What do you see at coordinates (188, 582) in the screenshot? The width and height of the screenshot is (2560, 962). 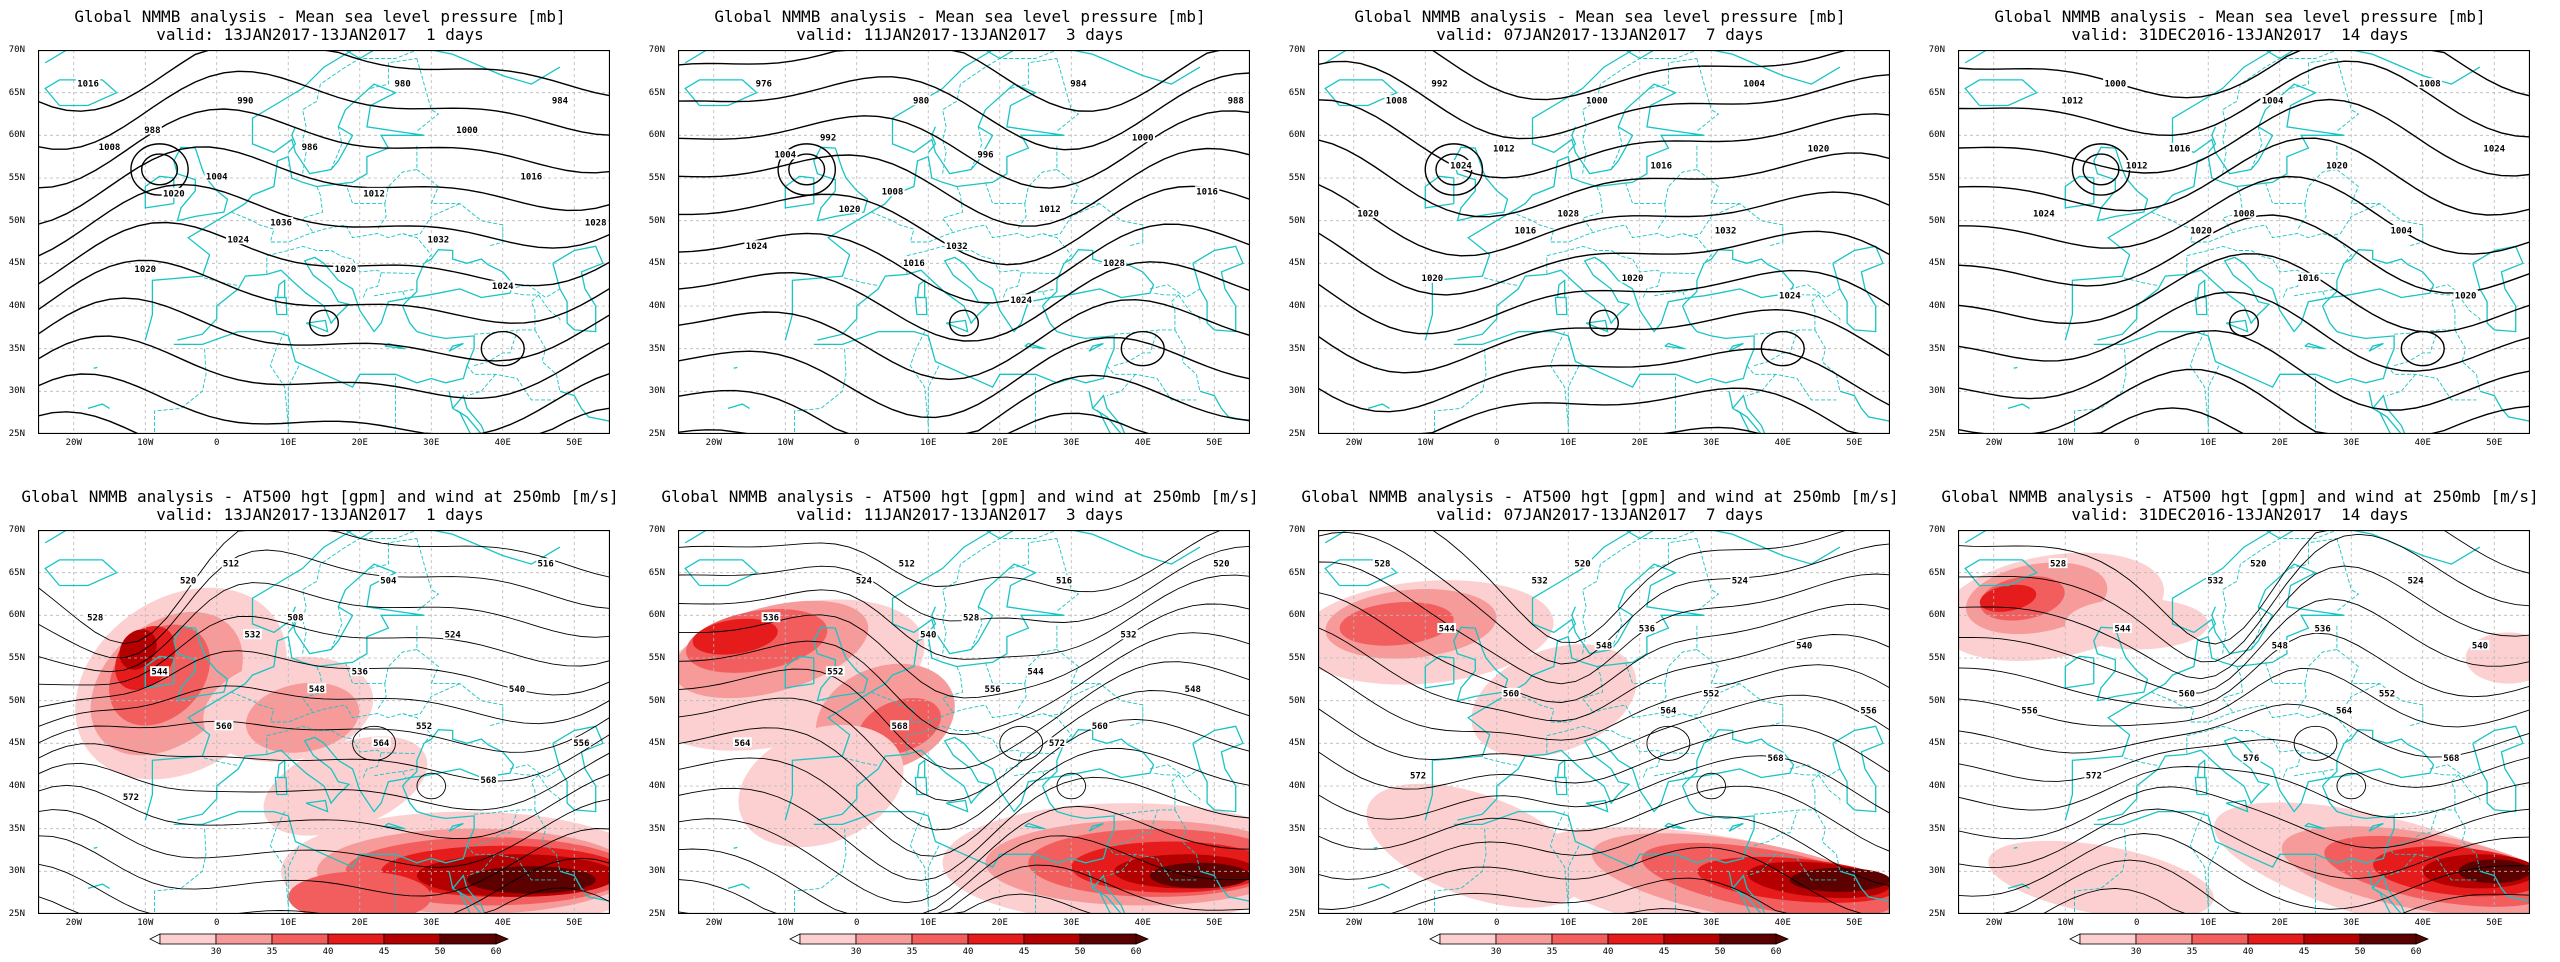 I see `contour-label: 520` at bounding box center [188, 582].